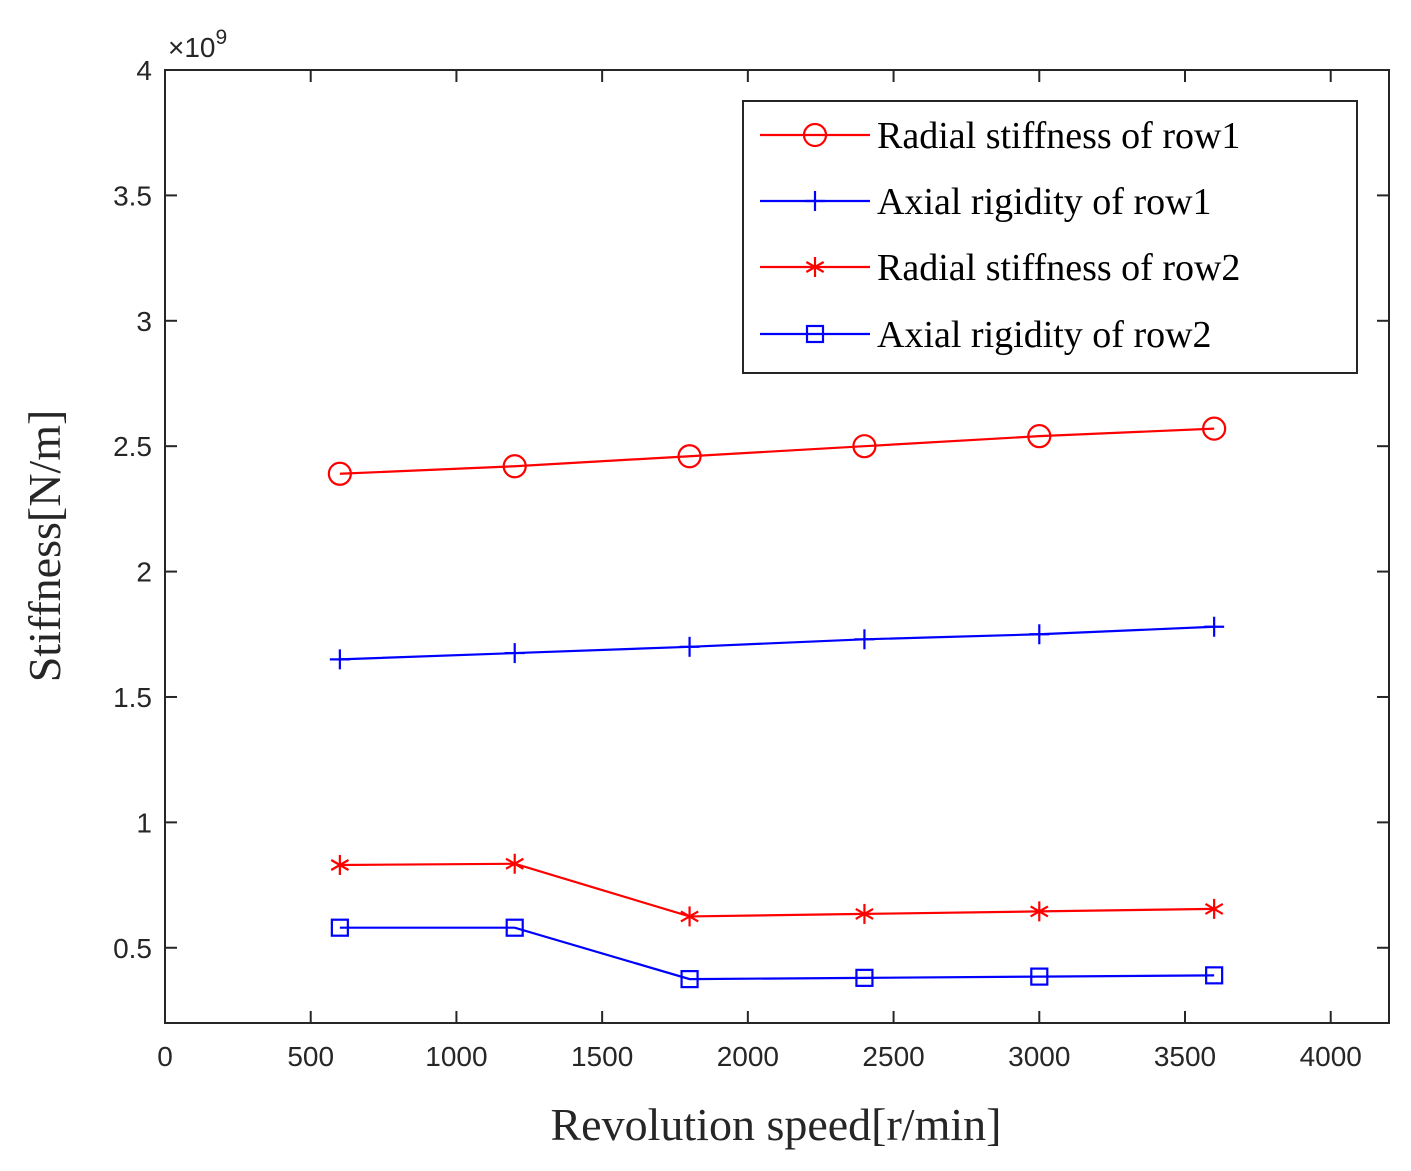 Image resolution: width=1411 pixels, height=1171 pixels. Describe the element at coordinates (132, 195) in the screenshot. I see `y-tick-label: 3.5` at that location.